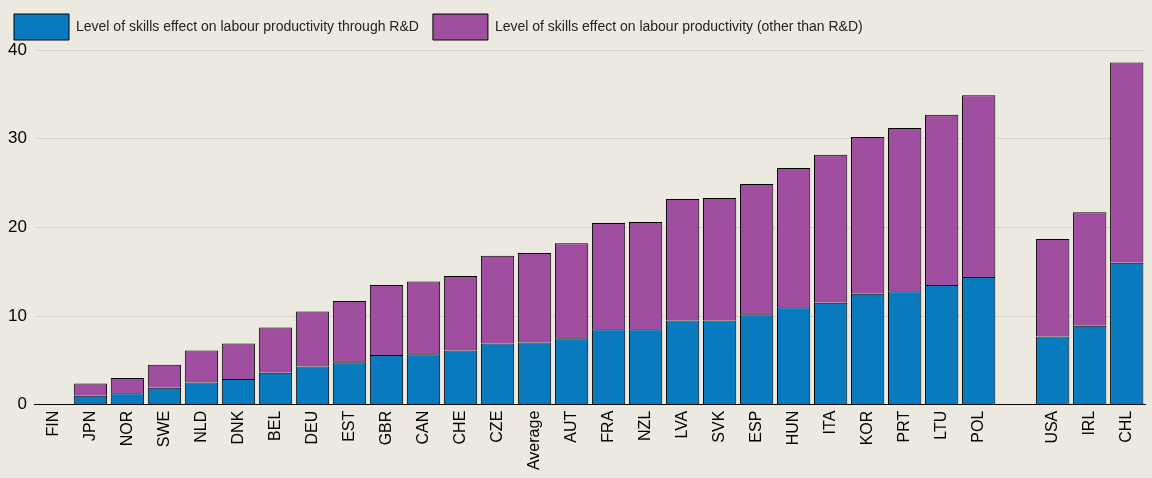 This screenshot has width=1152, height=478. I want to click on x-tick-label: CZE, so click(496, 426).